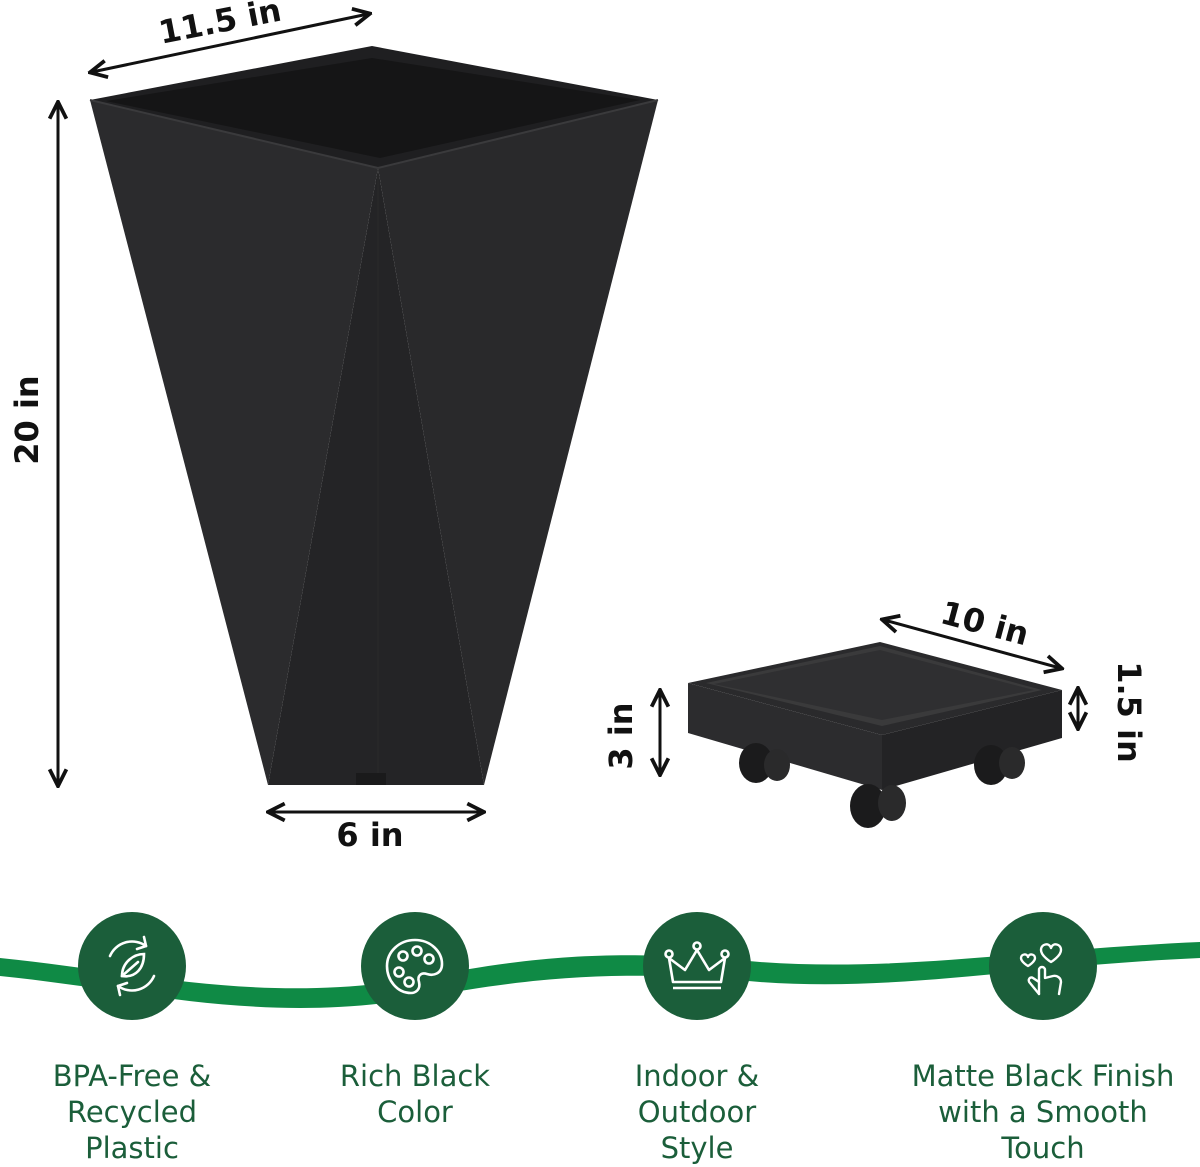 The height and width of the screenshot is (1167, 1200). What do you see at coordinates (369, 835) in the screenshot?
I see `bottom-width-label: 6 in` at bounding box center [369, 835].